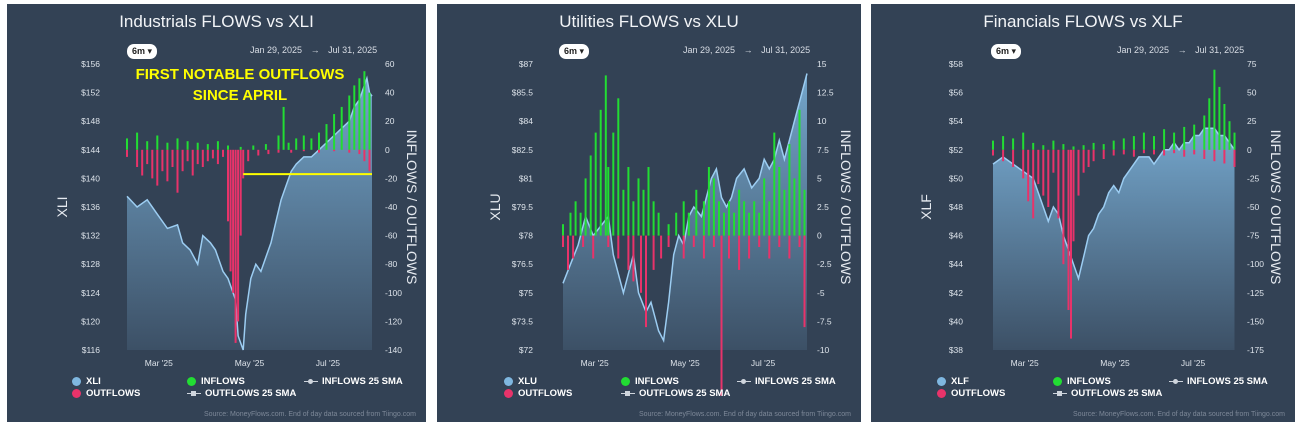 The image size is (1300, 424). I want to click on y-left-tick-label: $87, so click(526, 64).